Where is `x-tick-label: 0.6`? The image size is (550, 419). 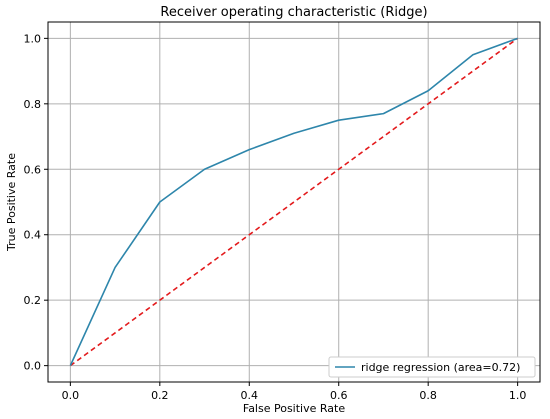
x-tick-label: 0.6 is located at coordinates (339, 395).